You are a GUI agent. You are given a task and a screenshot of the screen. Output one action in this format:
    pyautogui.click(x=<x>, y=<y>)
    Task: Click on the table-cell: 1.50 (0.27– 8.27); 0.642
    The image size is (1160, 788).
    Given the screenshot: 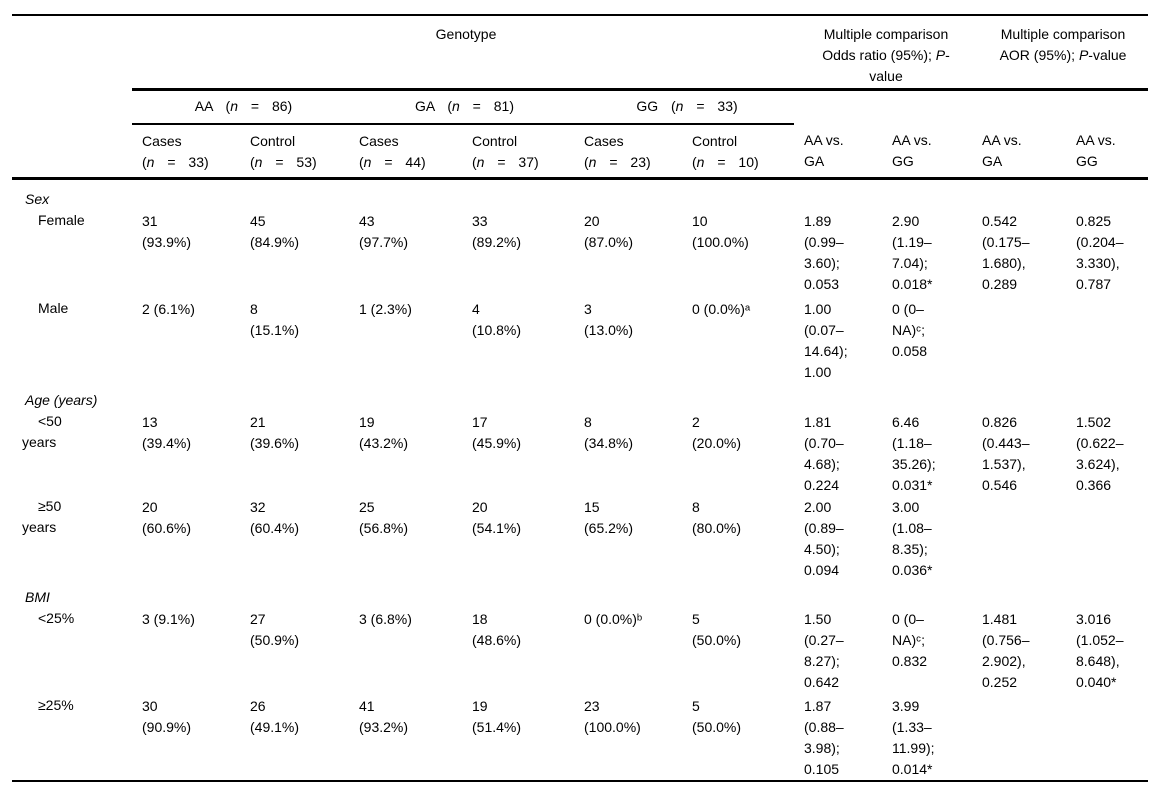 What is the action you would take?
    pyautogui.click(x=824, y=650)
    